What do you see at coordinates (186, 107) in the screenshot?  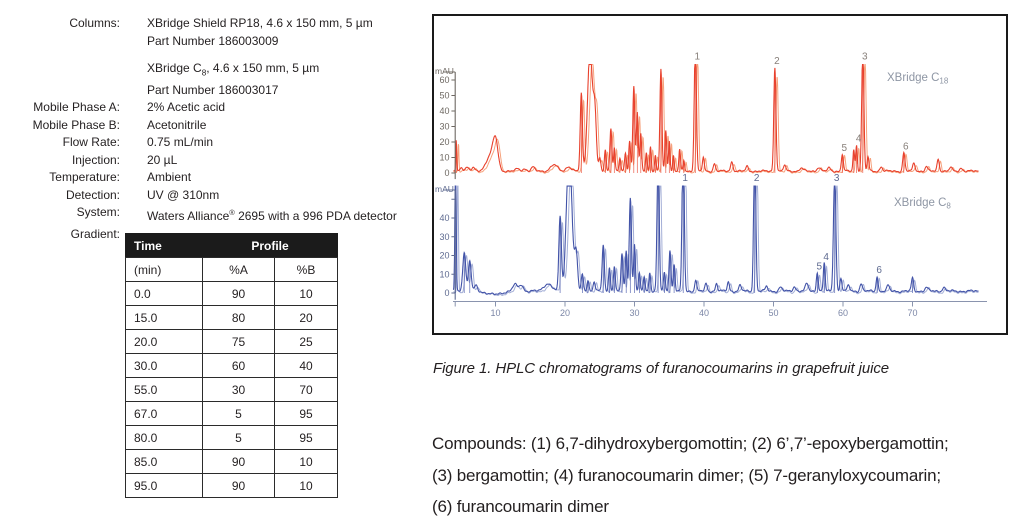 I see `method-value: 2% Acetic acid` at bounding box center [186, 107].